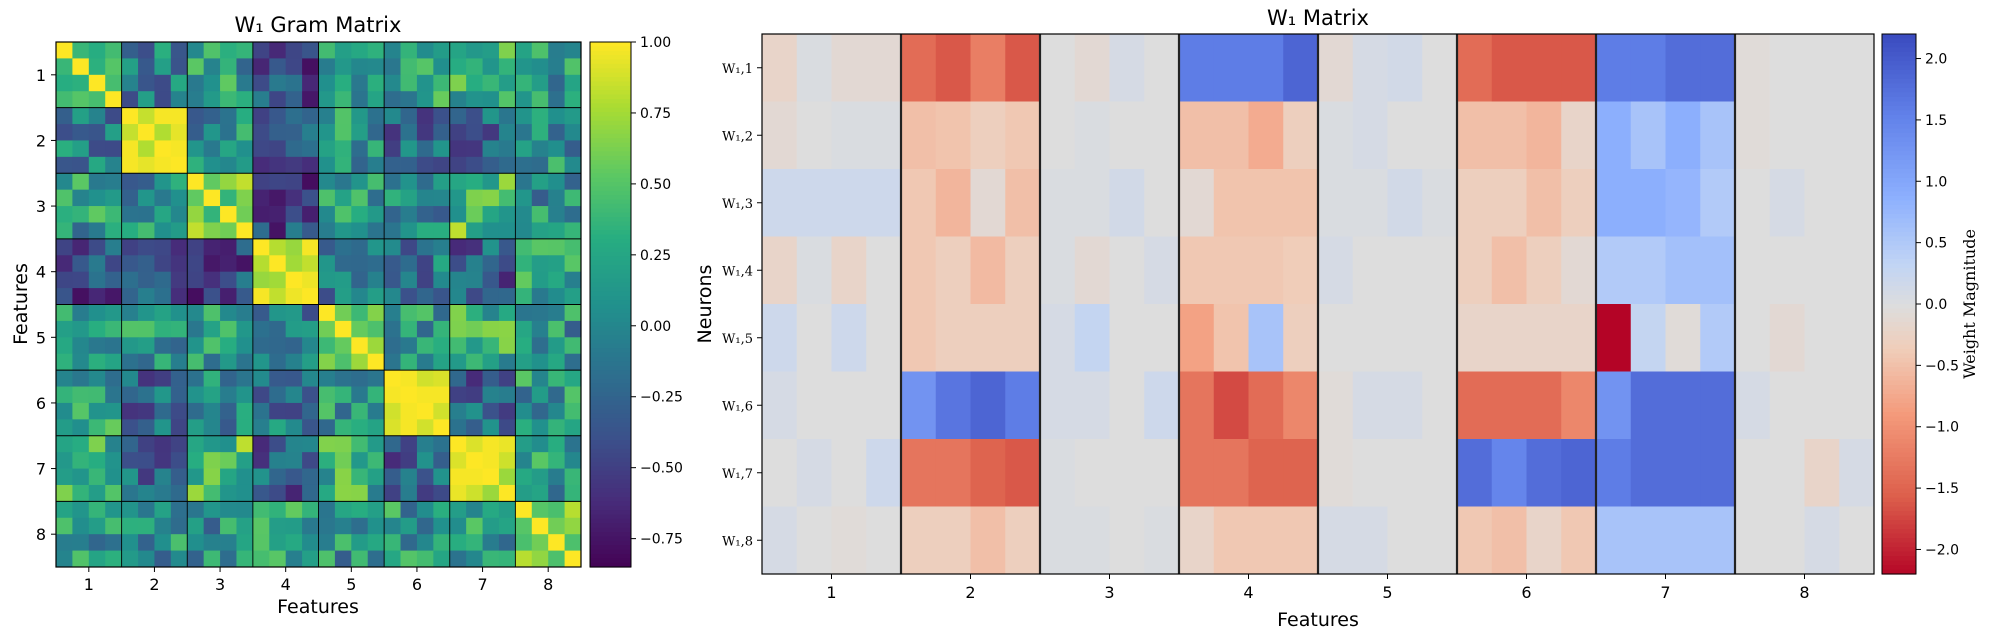 This screenshot has height=640, width=1990. Describe the element at coordinates (655, 185) in the screenshot. I see `gram-colorbar-tick-label: 0.50` at that location.